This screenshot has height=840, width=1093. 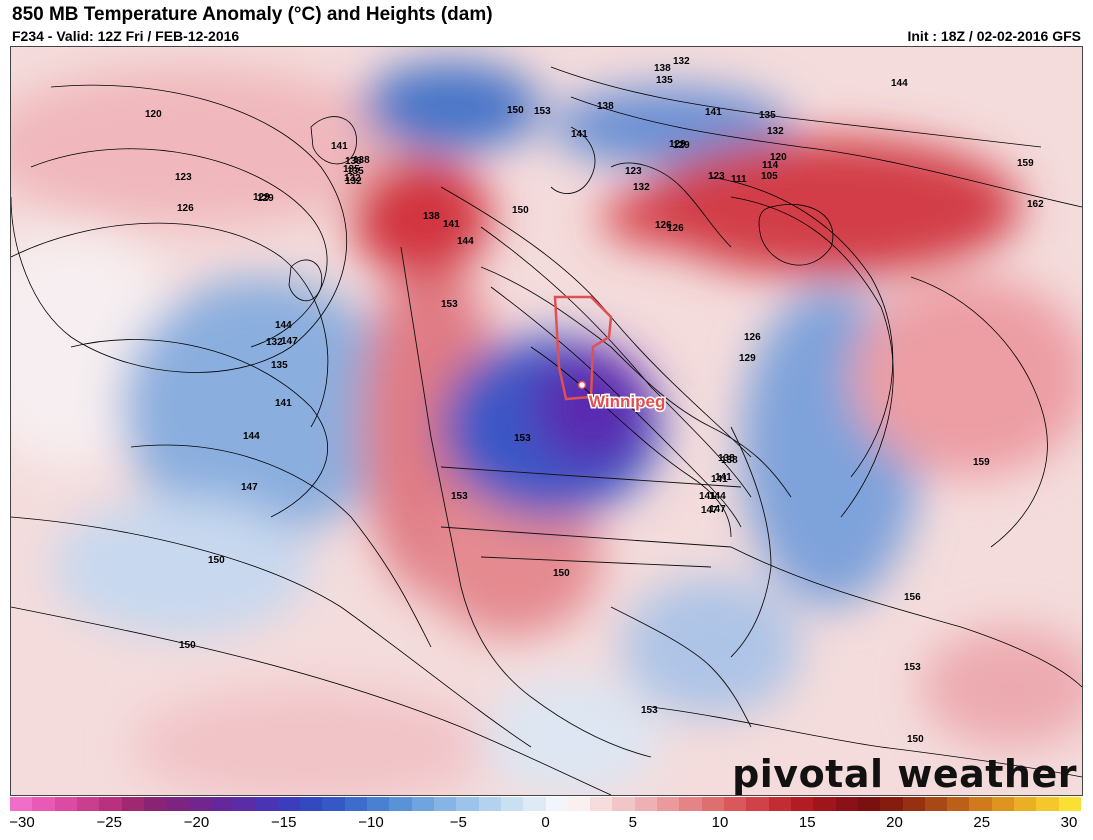 I want to click on brand-logo: pivotal weather, so click(x=904, y=774).